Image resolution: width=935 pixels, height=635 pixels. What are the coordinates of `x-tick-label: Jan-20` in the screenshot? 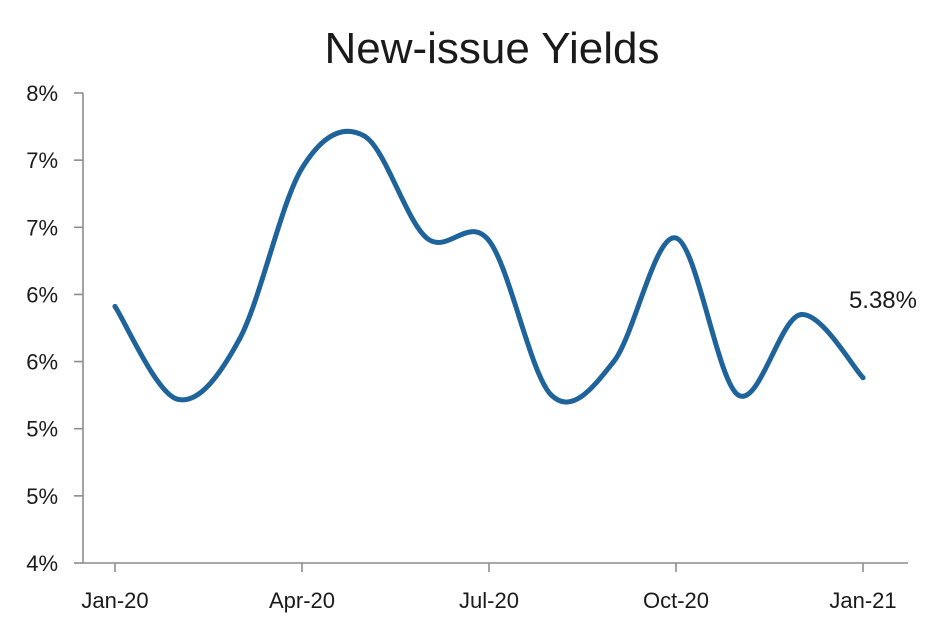 It's located at (114, 600).